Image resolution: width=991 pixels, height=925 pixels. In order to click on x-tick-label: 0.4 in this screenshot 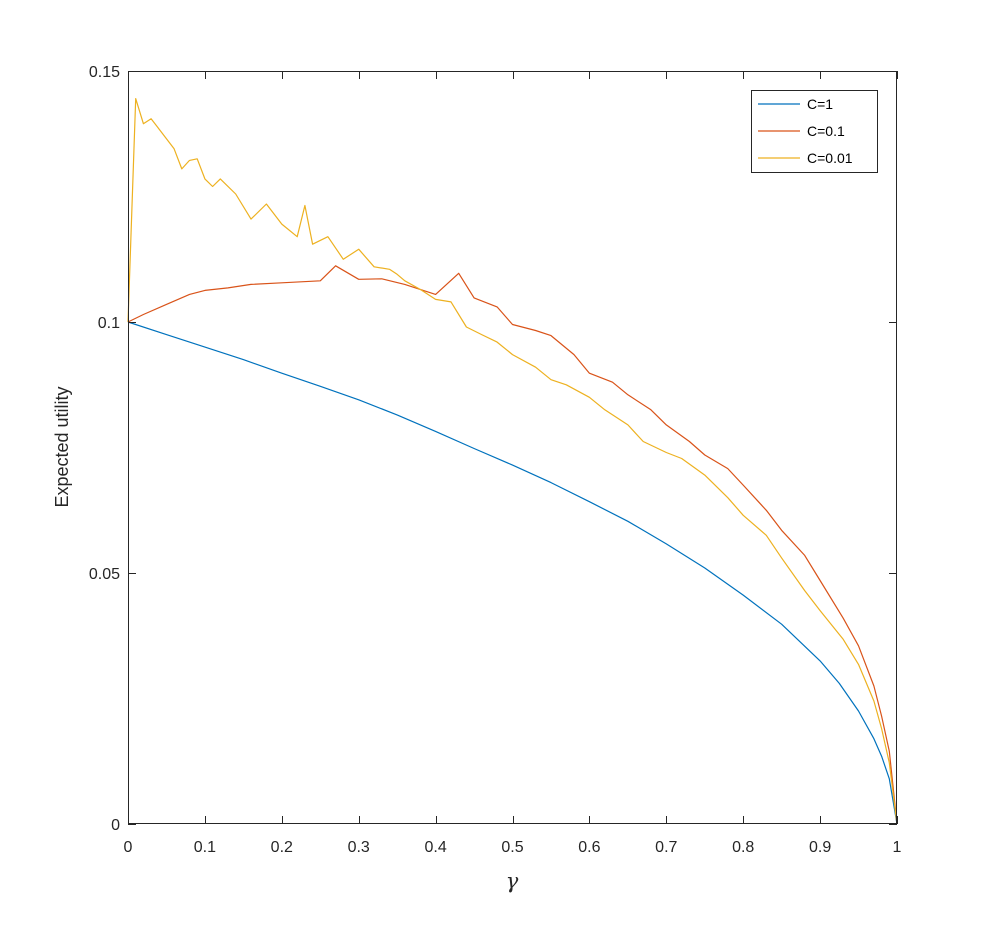, I will do `click(435, 847)`.